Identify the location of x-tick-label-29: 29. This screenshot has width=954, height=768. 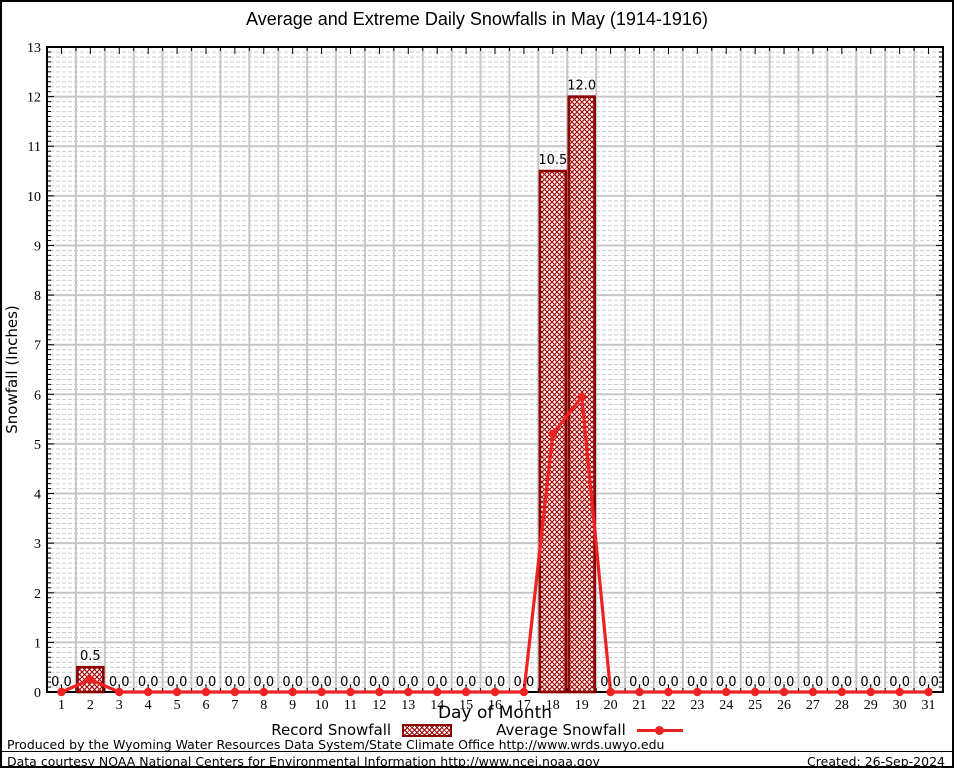
(871, 705).